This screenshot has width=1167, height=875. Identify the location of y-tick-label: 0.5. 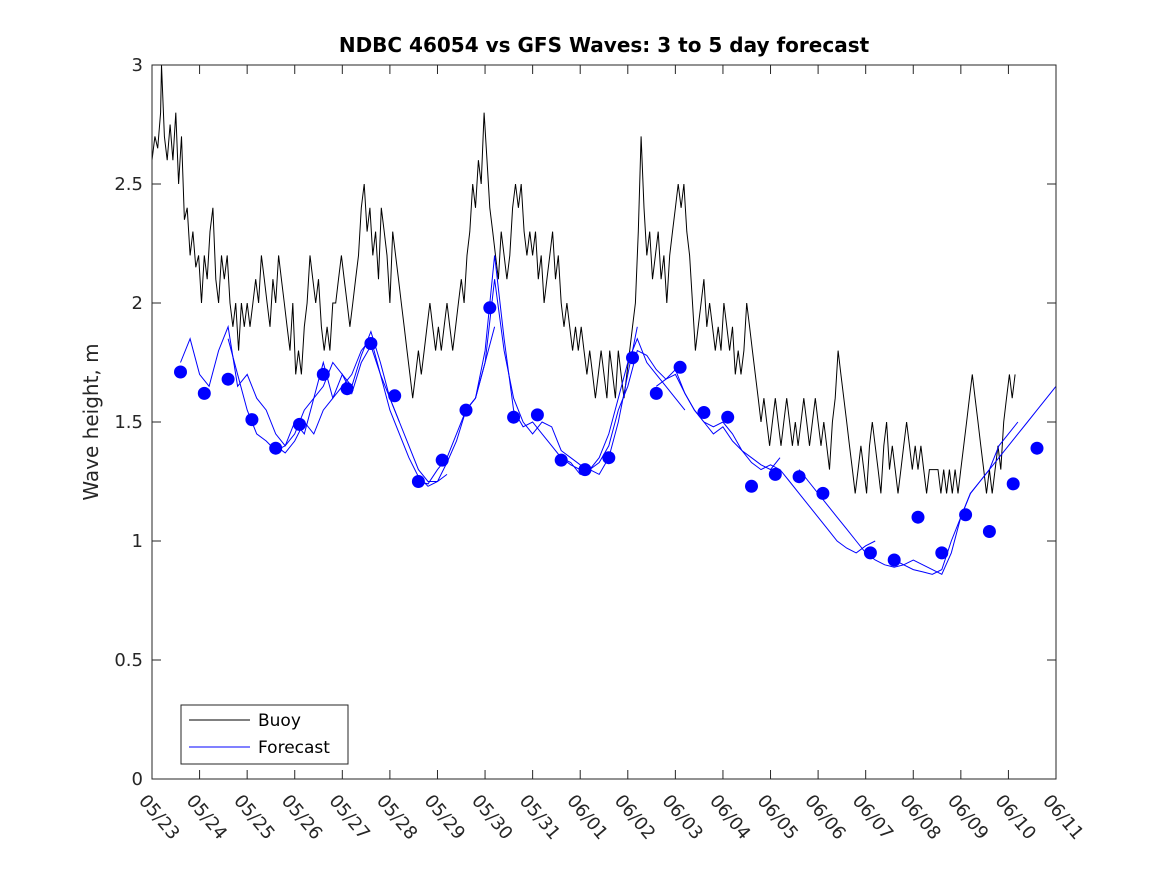
(128, 660).